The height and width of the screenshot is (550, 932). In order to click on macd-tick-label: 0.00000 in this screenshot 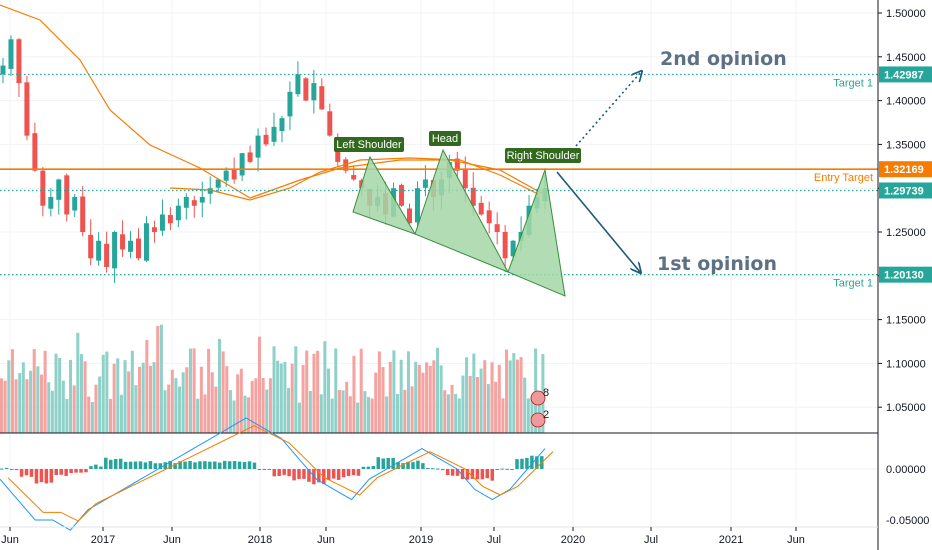, I will do `click(906, 470)`.